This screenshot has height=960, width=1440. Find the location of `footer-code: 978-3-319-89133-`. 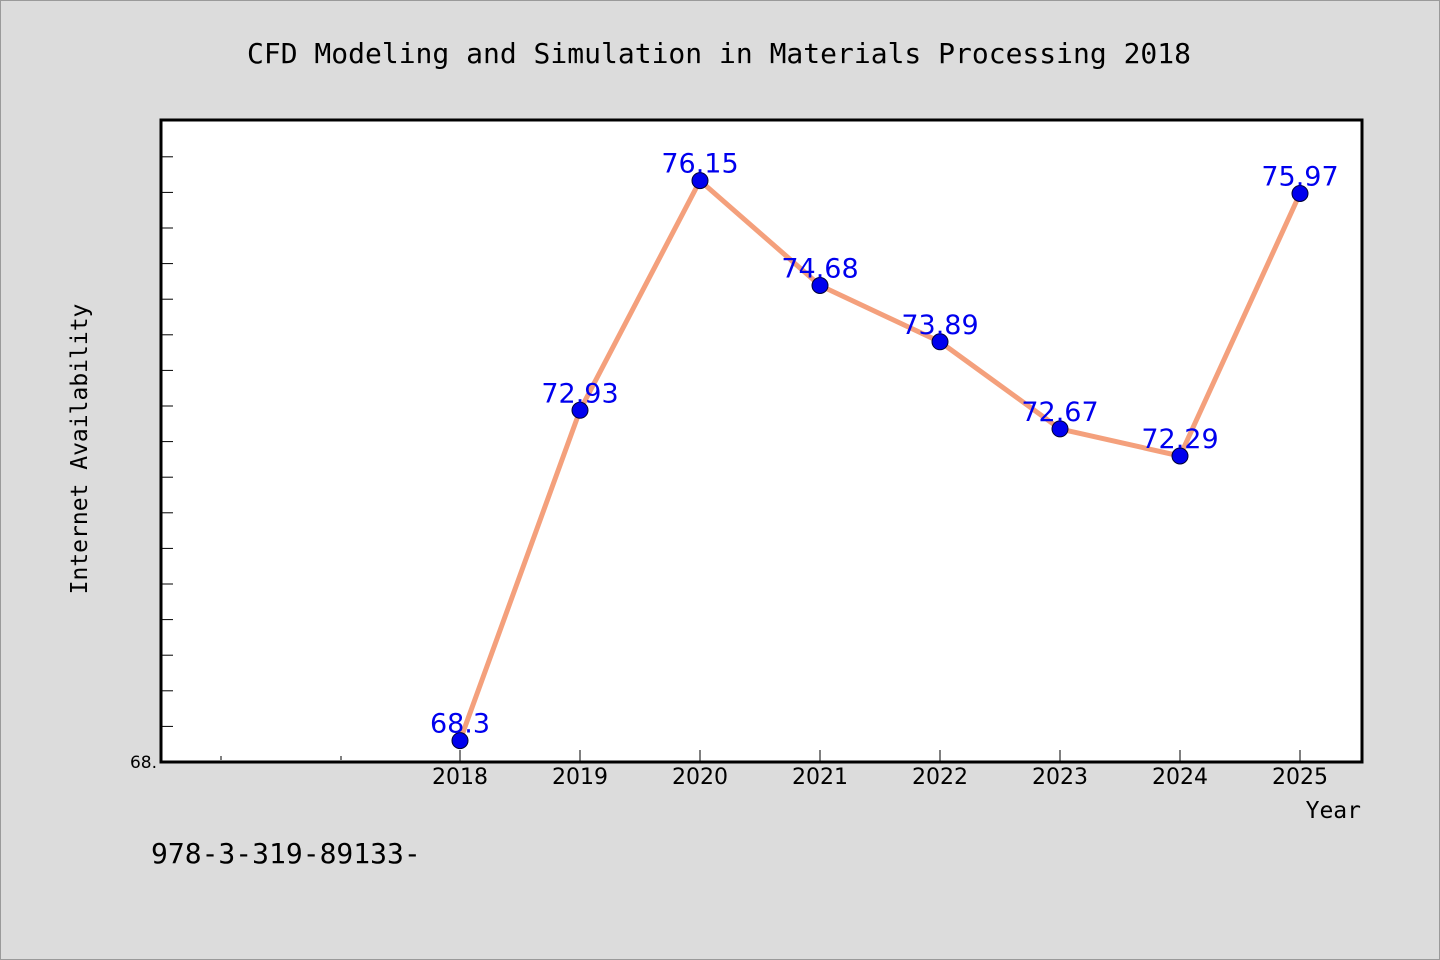

footer-code: 978-3-319-89133- is located at coordinates (286, 853).